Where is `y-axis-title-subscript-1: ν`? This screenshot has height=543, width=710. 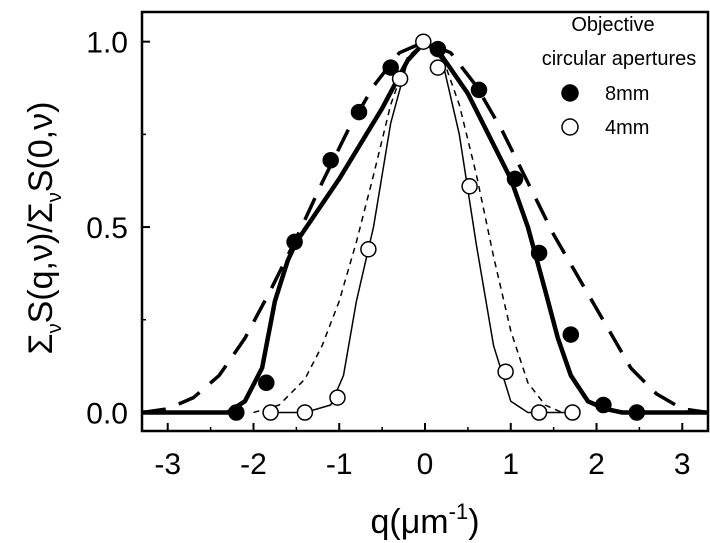 y-axis-title-subscript-1: ν is located at coordinates (55, 328).